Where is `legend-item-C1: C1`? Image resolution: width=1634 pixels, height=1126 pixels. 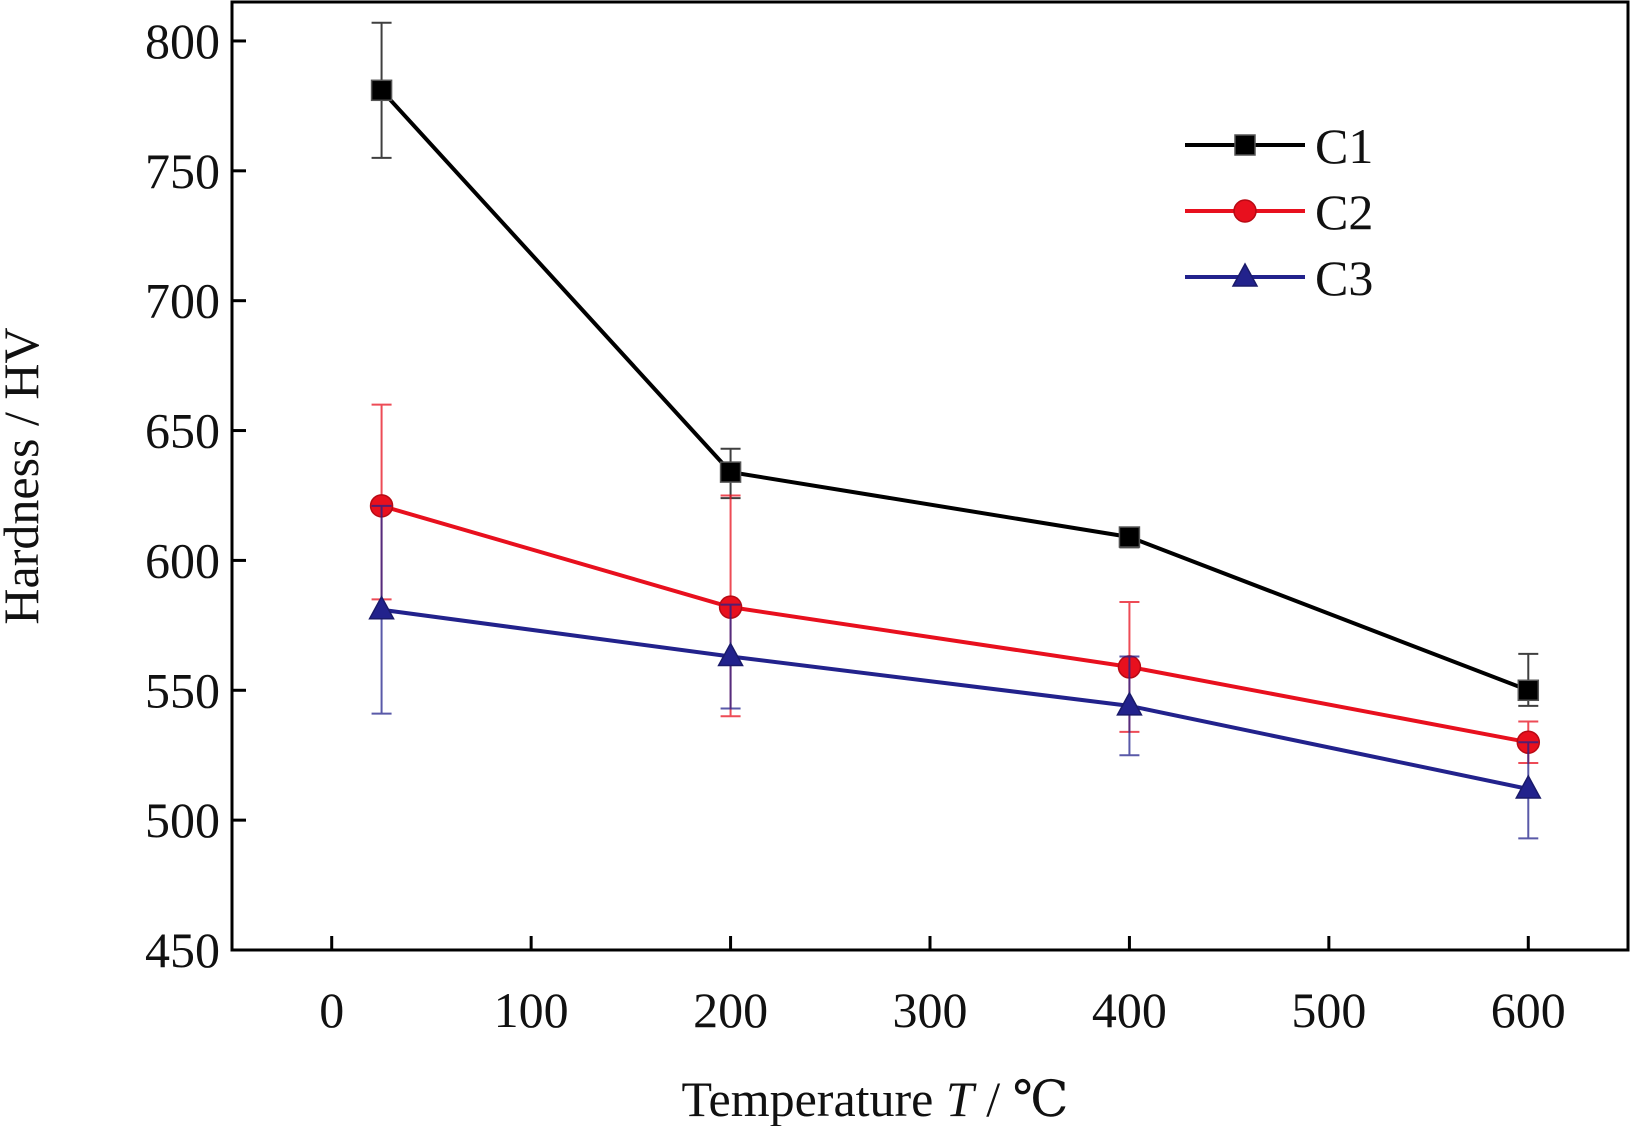
legend-item-C1: C1 is located at coordinates (1279, 146).